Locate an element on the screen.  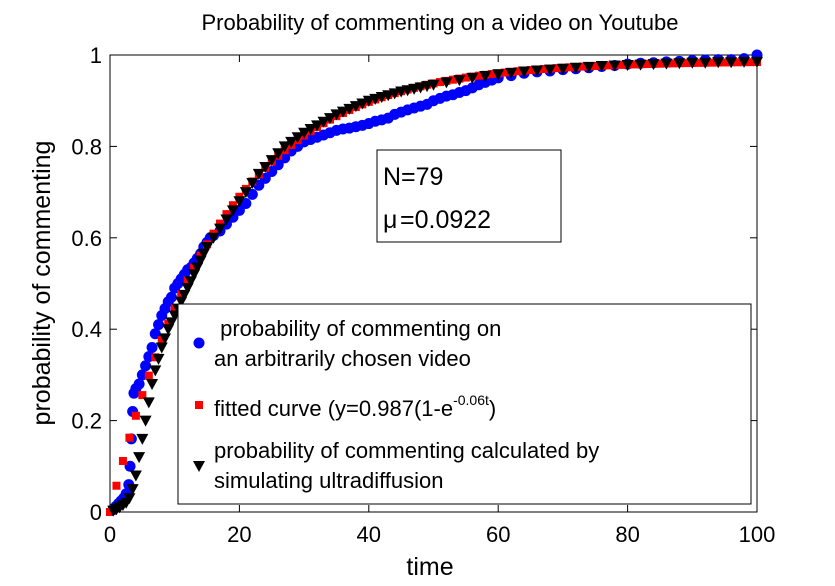
y-tick-label: 0.2 is located at coordinates (86, 421).